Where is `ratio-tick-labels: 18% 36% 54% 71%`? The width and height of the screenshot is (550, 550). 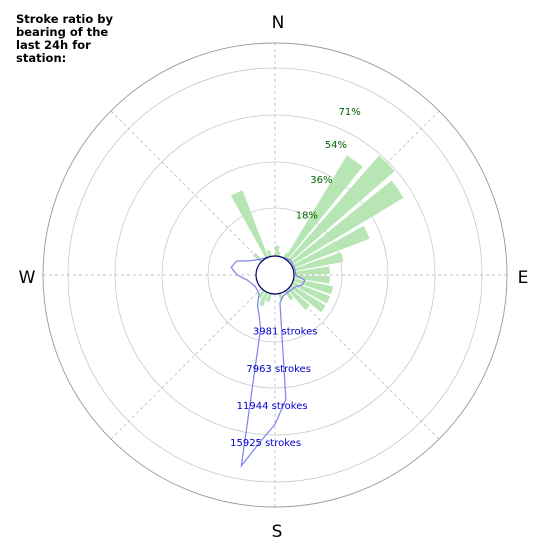 ratio-tick-labels: 18% 36% 54% 71% is located at coordinates (328, 164).